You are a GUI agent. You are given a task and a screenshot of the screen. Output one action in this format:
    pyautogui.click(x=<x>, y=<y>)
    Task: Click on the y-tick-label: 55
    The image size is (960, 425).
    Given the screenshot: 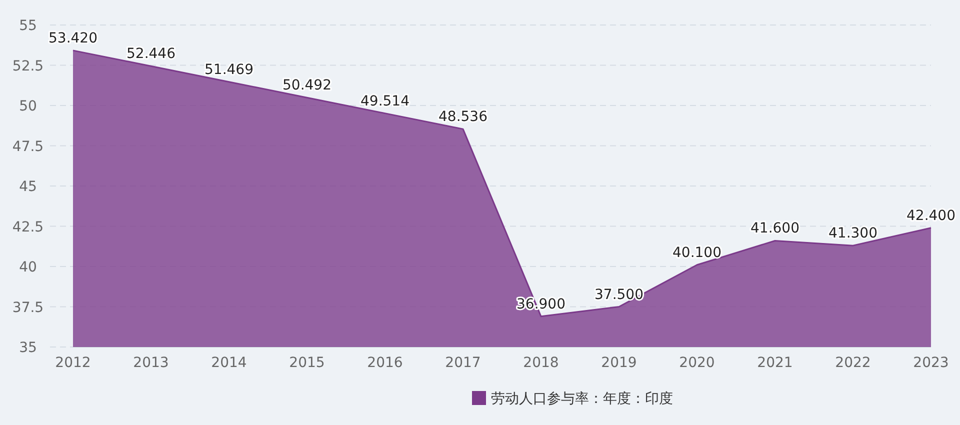 What is the action you would take?
    pyautogui.click(x=28, y=26)
    